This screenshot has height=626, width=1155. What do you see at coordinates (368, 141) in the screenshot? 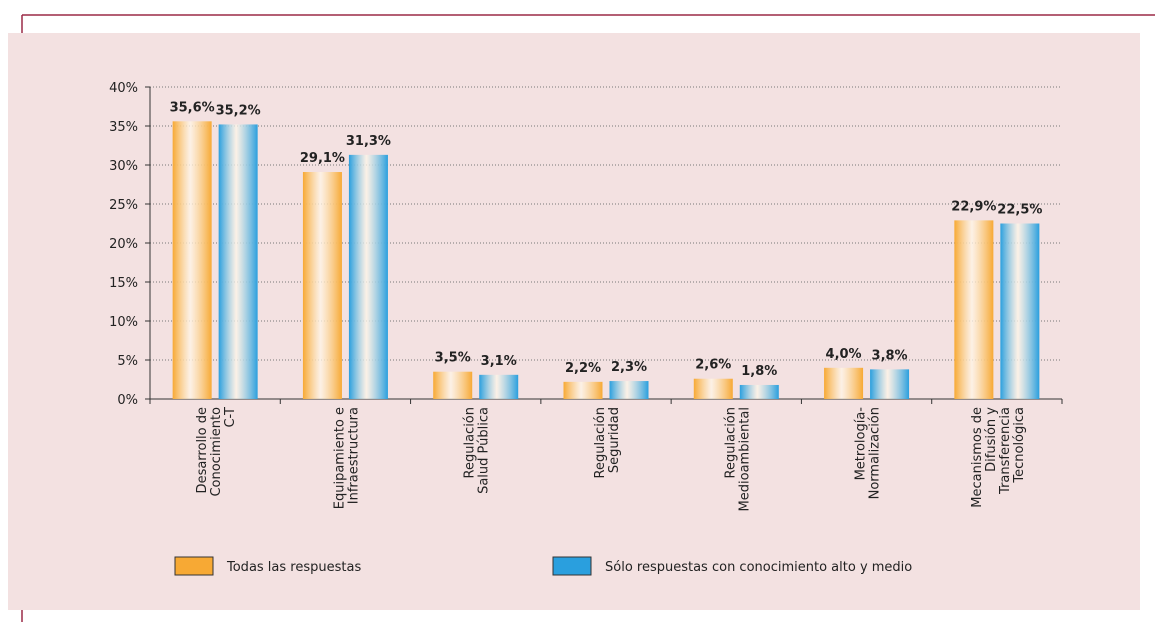
I see `value-label: 31,3%` at bounding box center [368, 141].